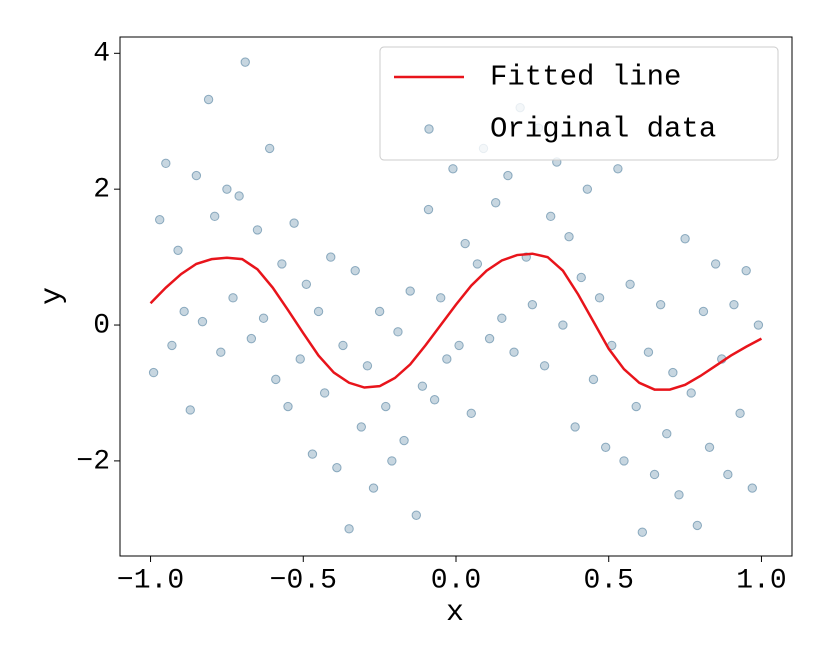 The image size is (830, 664). I want to click on legend-box, so click(579, 103).